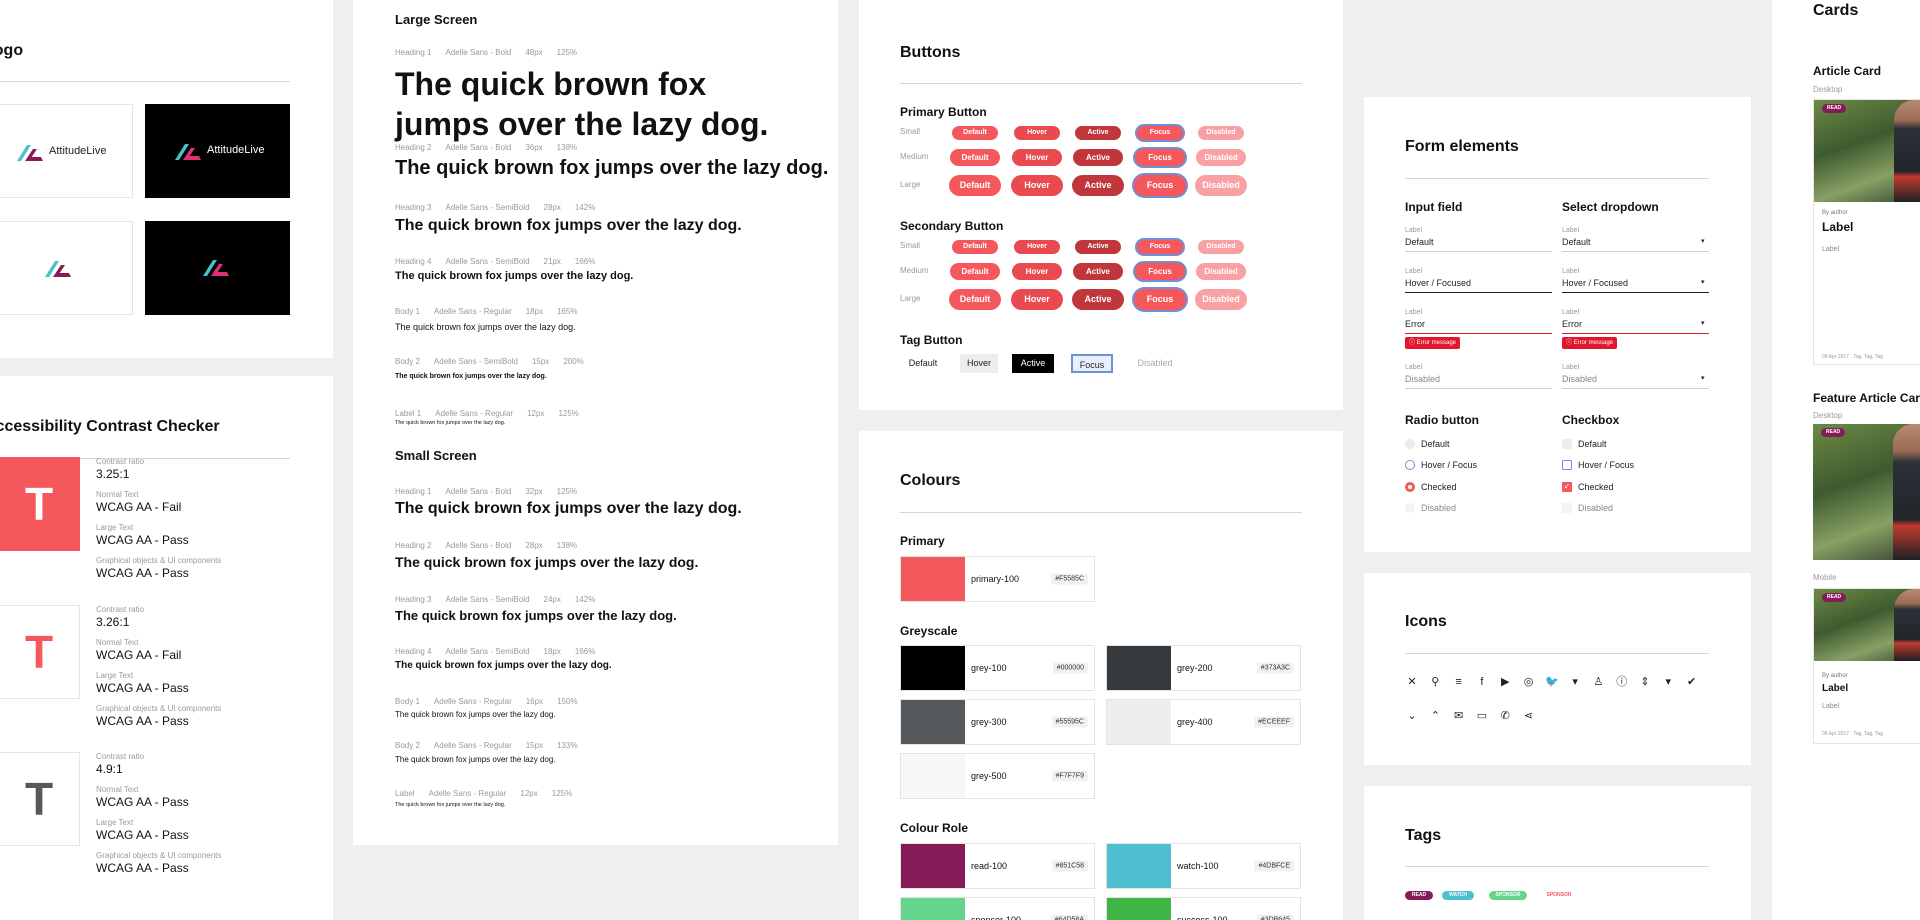 The width and height of the screenshot is (1920, 920). Describe the element at coordinates (1415, 324) in the screenshot. I see `input-value: Error` at that location.